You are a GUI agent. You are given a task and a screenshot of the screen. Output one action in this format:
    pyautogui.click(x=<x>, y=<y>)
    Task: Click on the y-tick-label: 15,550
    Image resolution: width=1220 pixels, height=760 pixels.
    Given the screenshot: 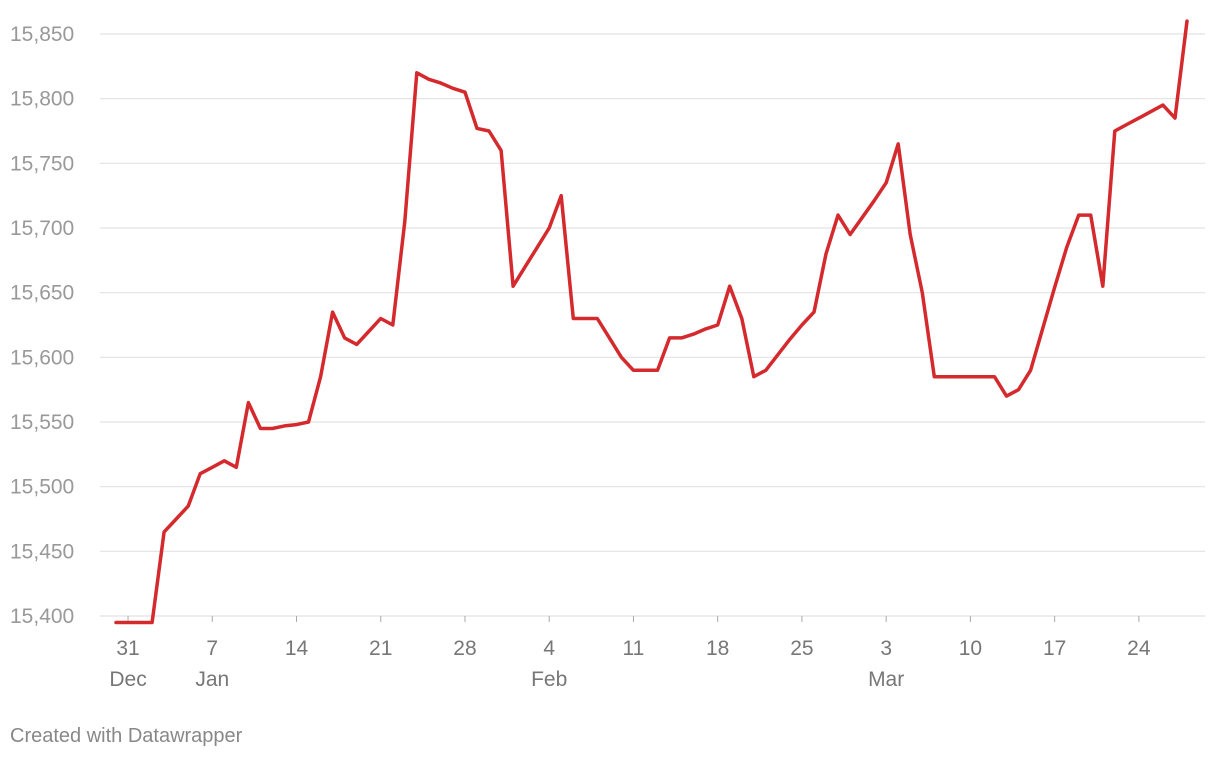 What is the action you would take?
    pyautogui.click(x=42, y=422)
    